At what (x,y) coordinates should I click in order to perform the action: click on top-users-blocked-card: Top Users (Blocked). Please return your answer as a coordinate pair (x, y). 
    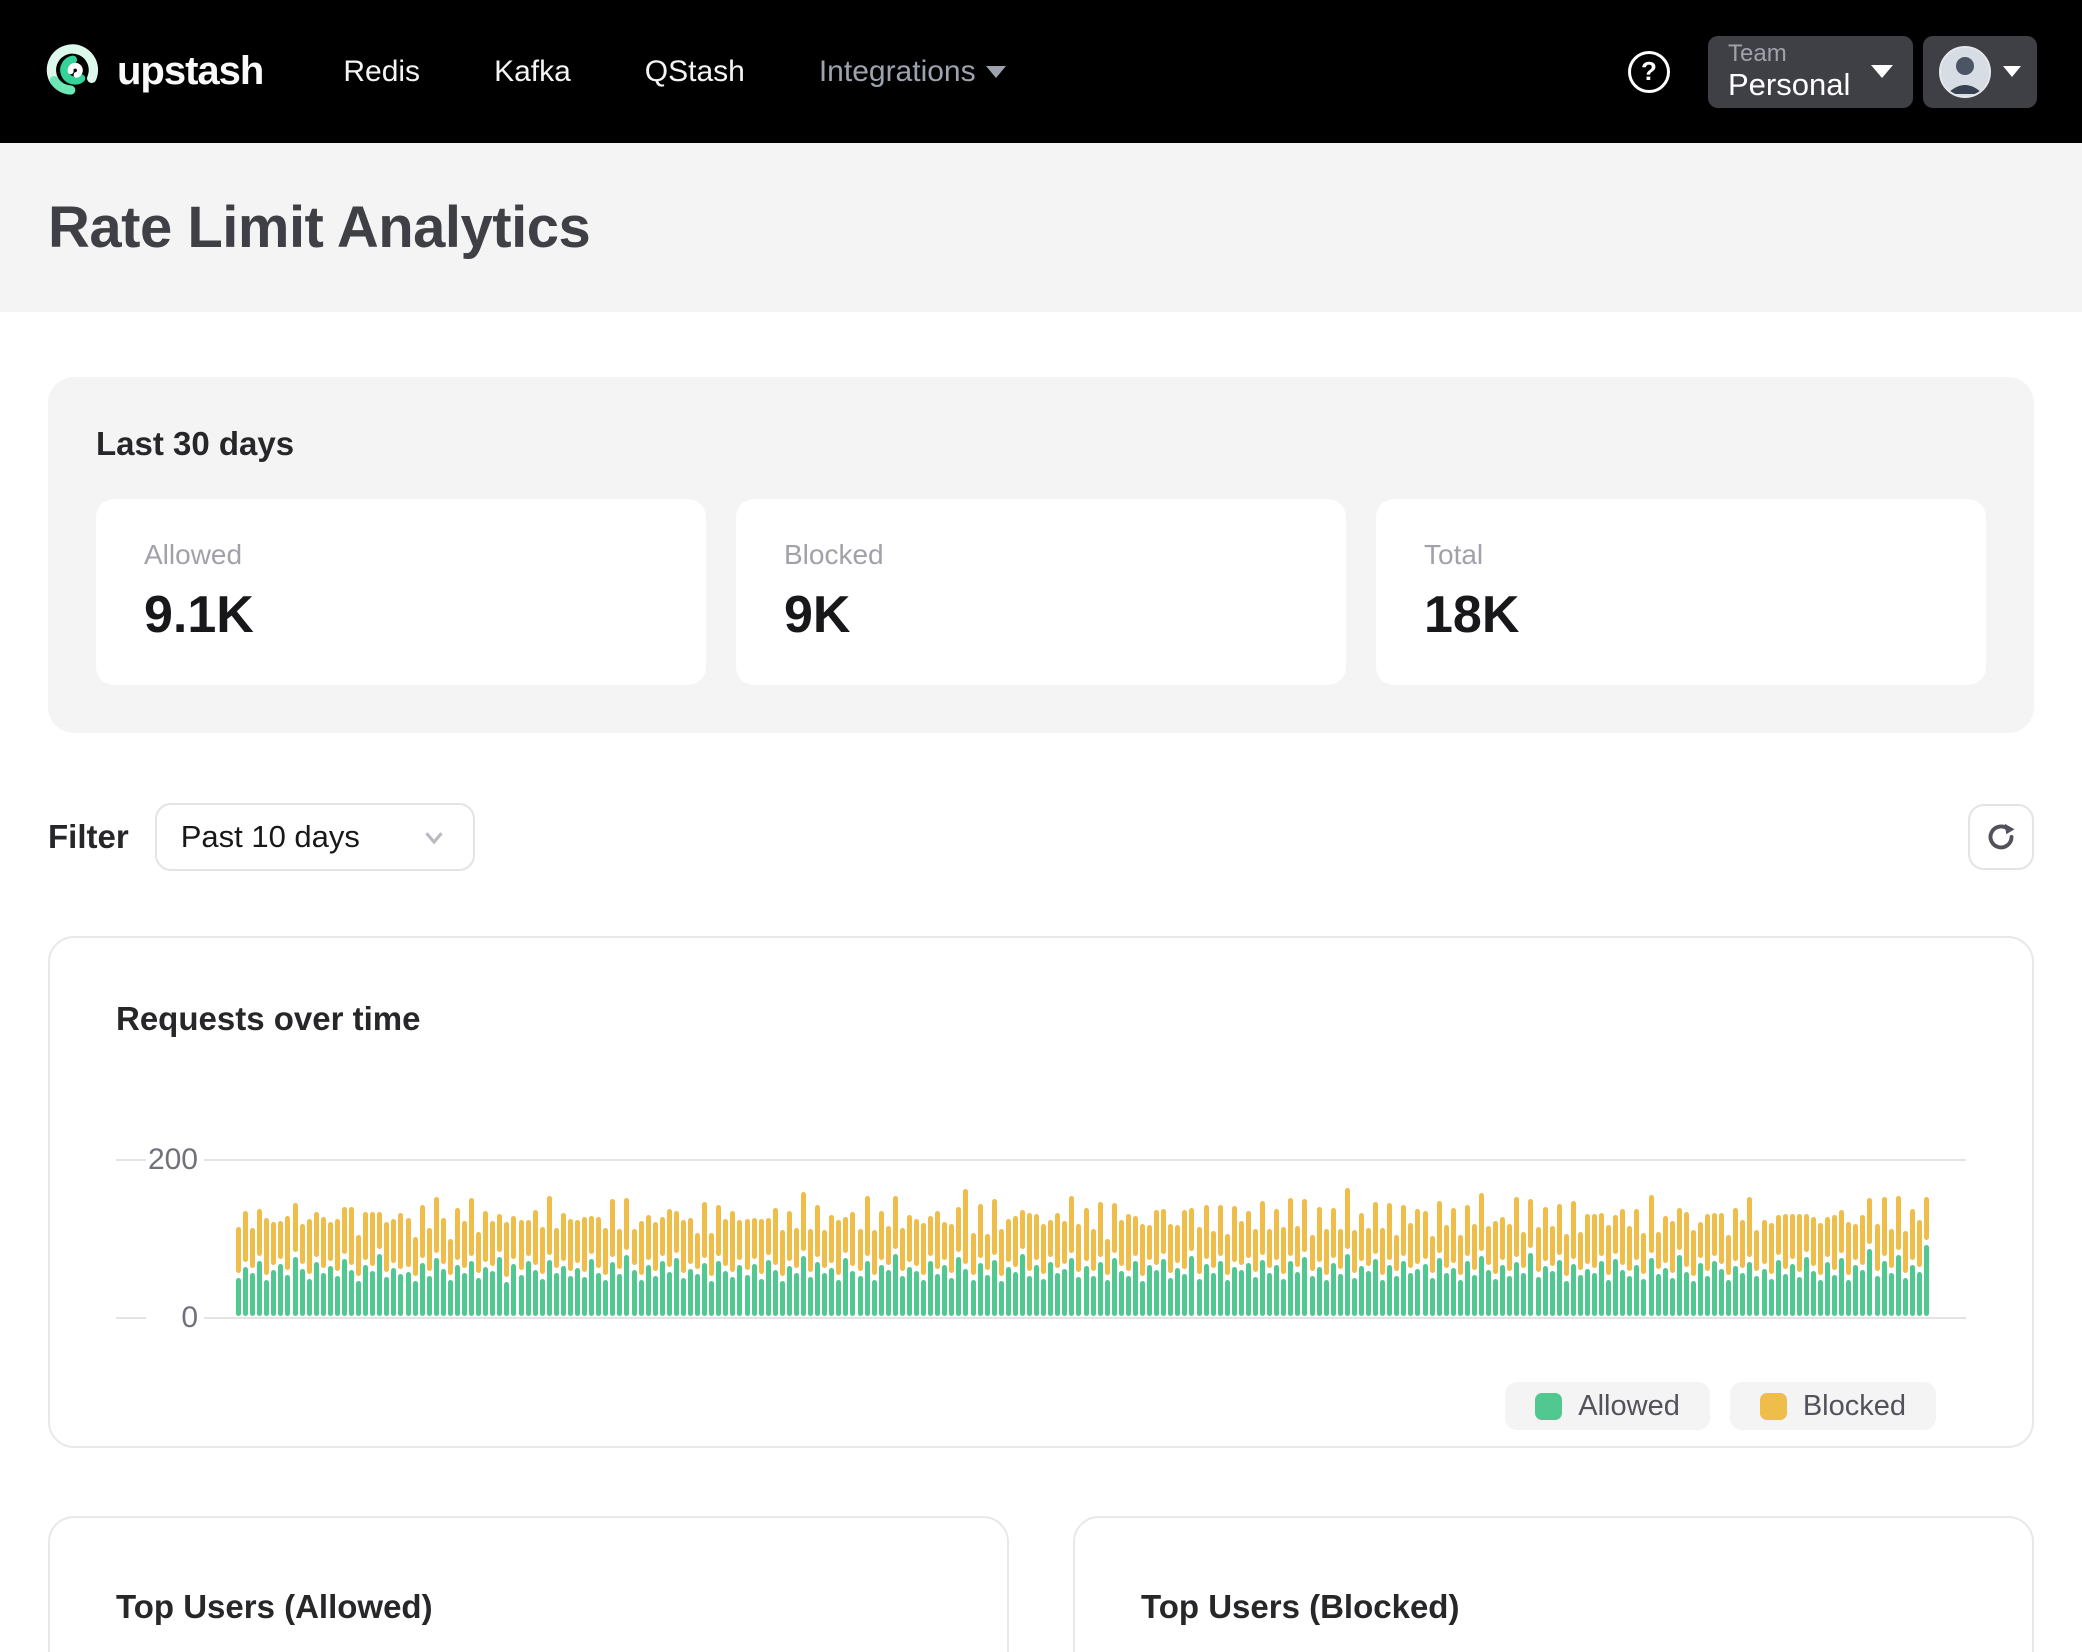
    Looking at the image, I should click on (1553, 1584).